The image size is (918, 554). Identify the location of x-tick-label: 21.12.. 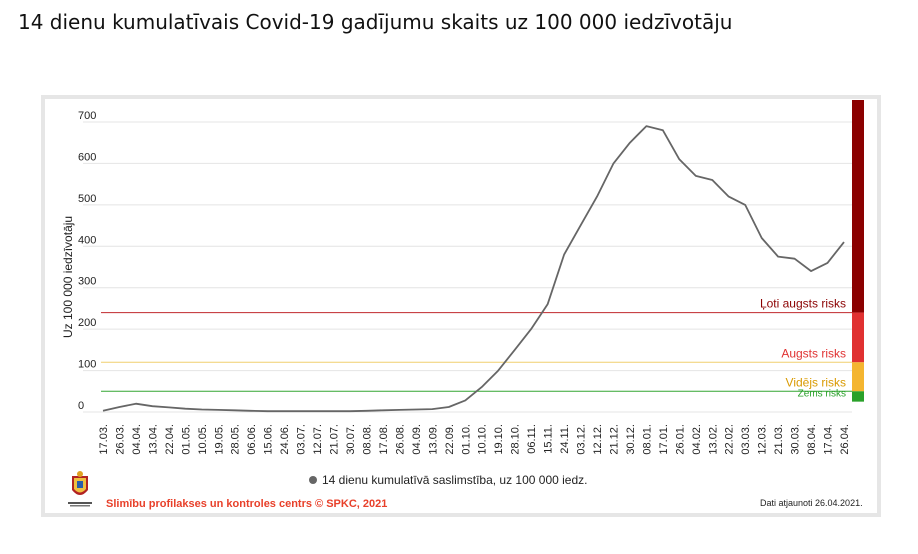
(614, 439).